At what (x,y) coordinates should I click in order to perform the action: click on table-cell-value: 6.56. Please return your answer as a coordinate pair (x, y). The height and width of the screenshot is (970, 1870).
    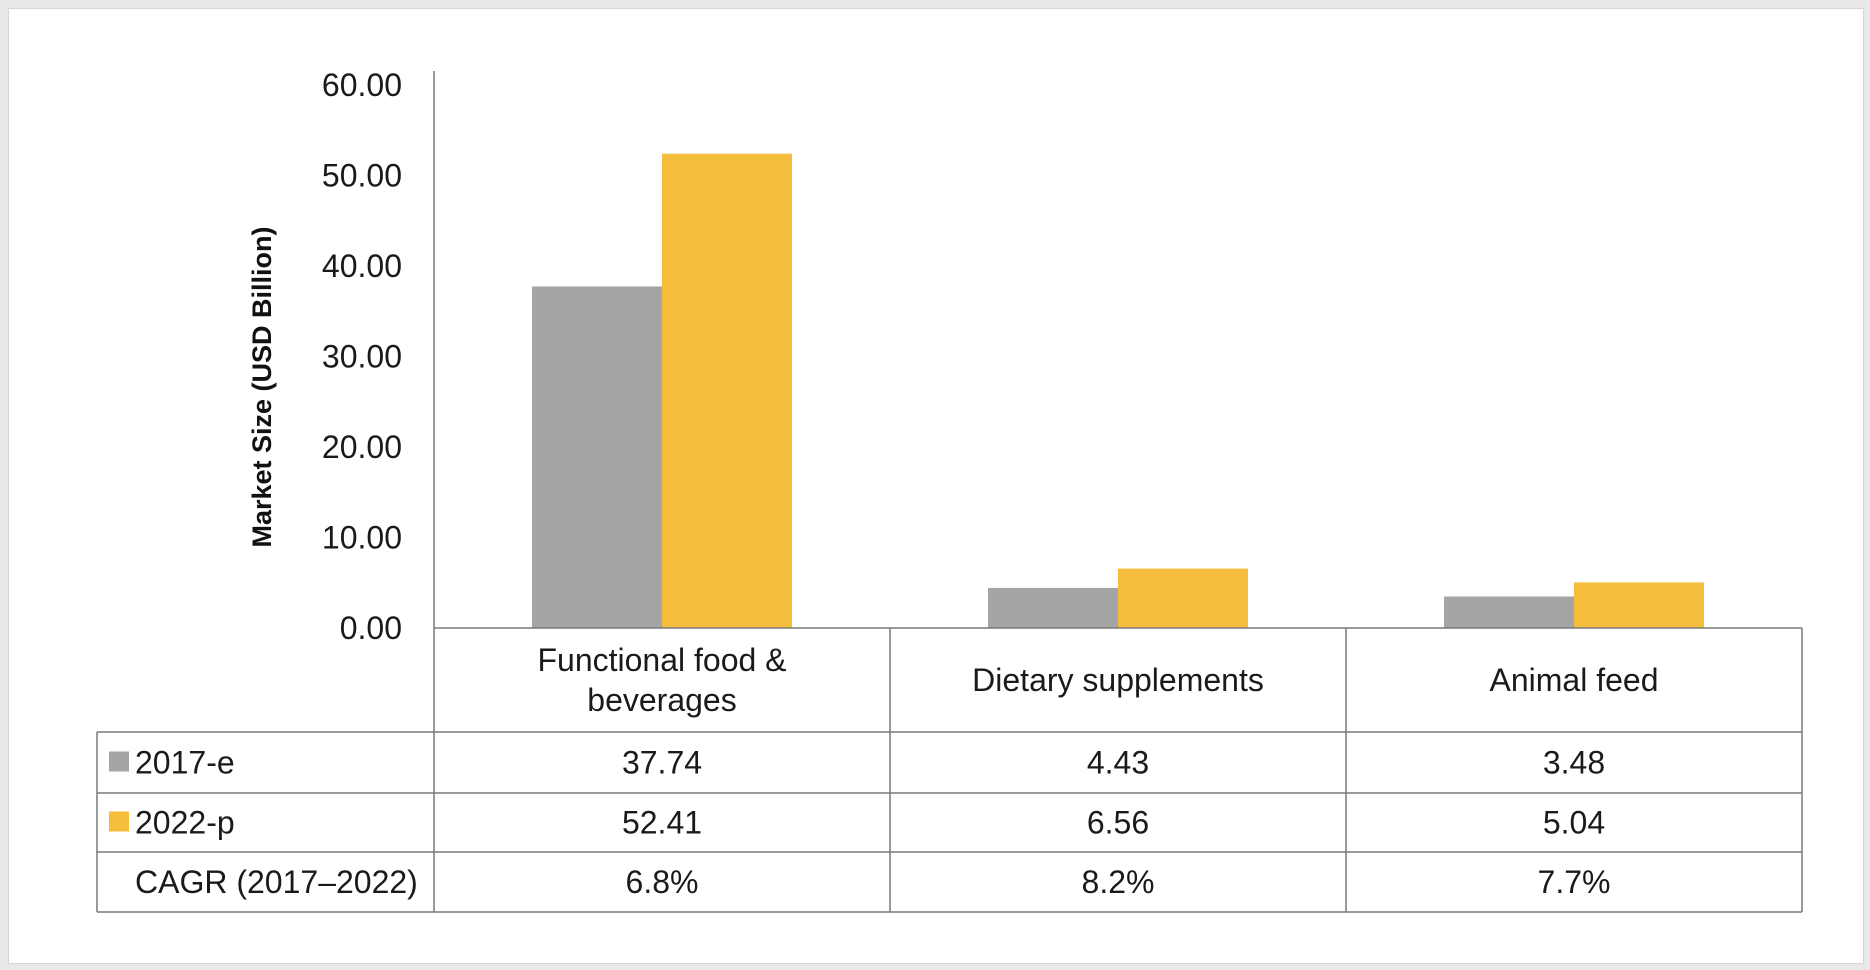
    Looking at the image, I should click on (1118, 823).